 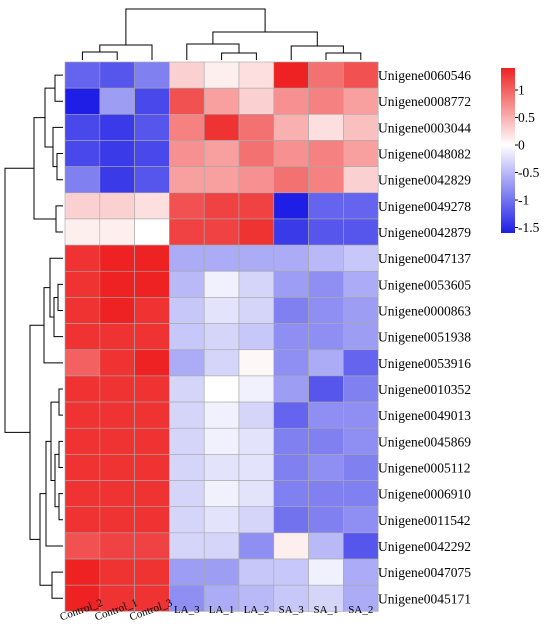 What do you see at coordinates (221, 34) in the screenshot?
I see `column-dendrogram` at bounding box center [221, 34].